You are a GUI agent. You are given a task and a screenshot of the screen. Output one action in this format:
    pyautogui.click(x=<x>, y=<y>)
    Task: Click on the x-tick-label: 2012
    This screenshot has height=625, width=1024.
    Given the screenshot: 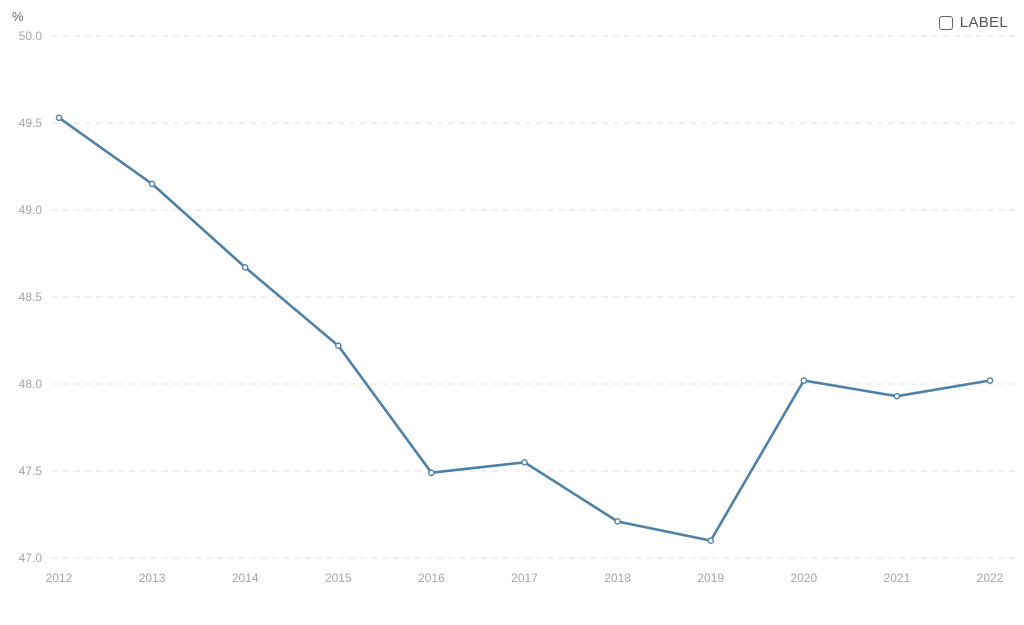 What is the action you would take?
    pyautogui.click(x=59, y=578)
    